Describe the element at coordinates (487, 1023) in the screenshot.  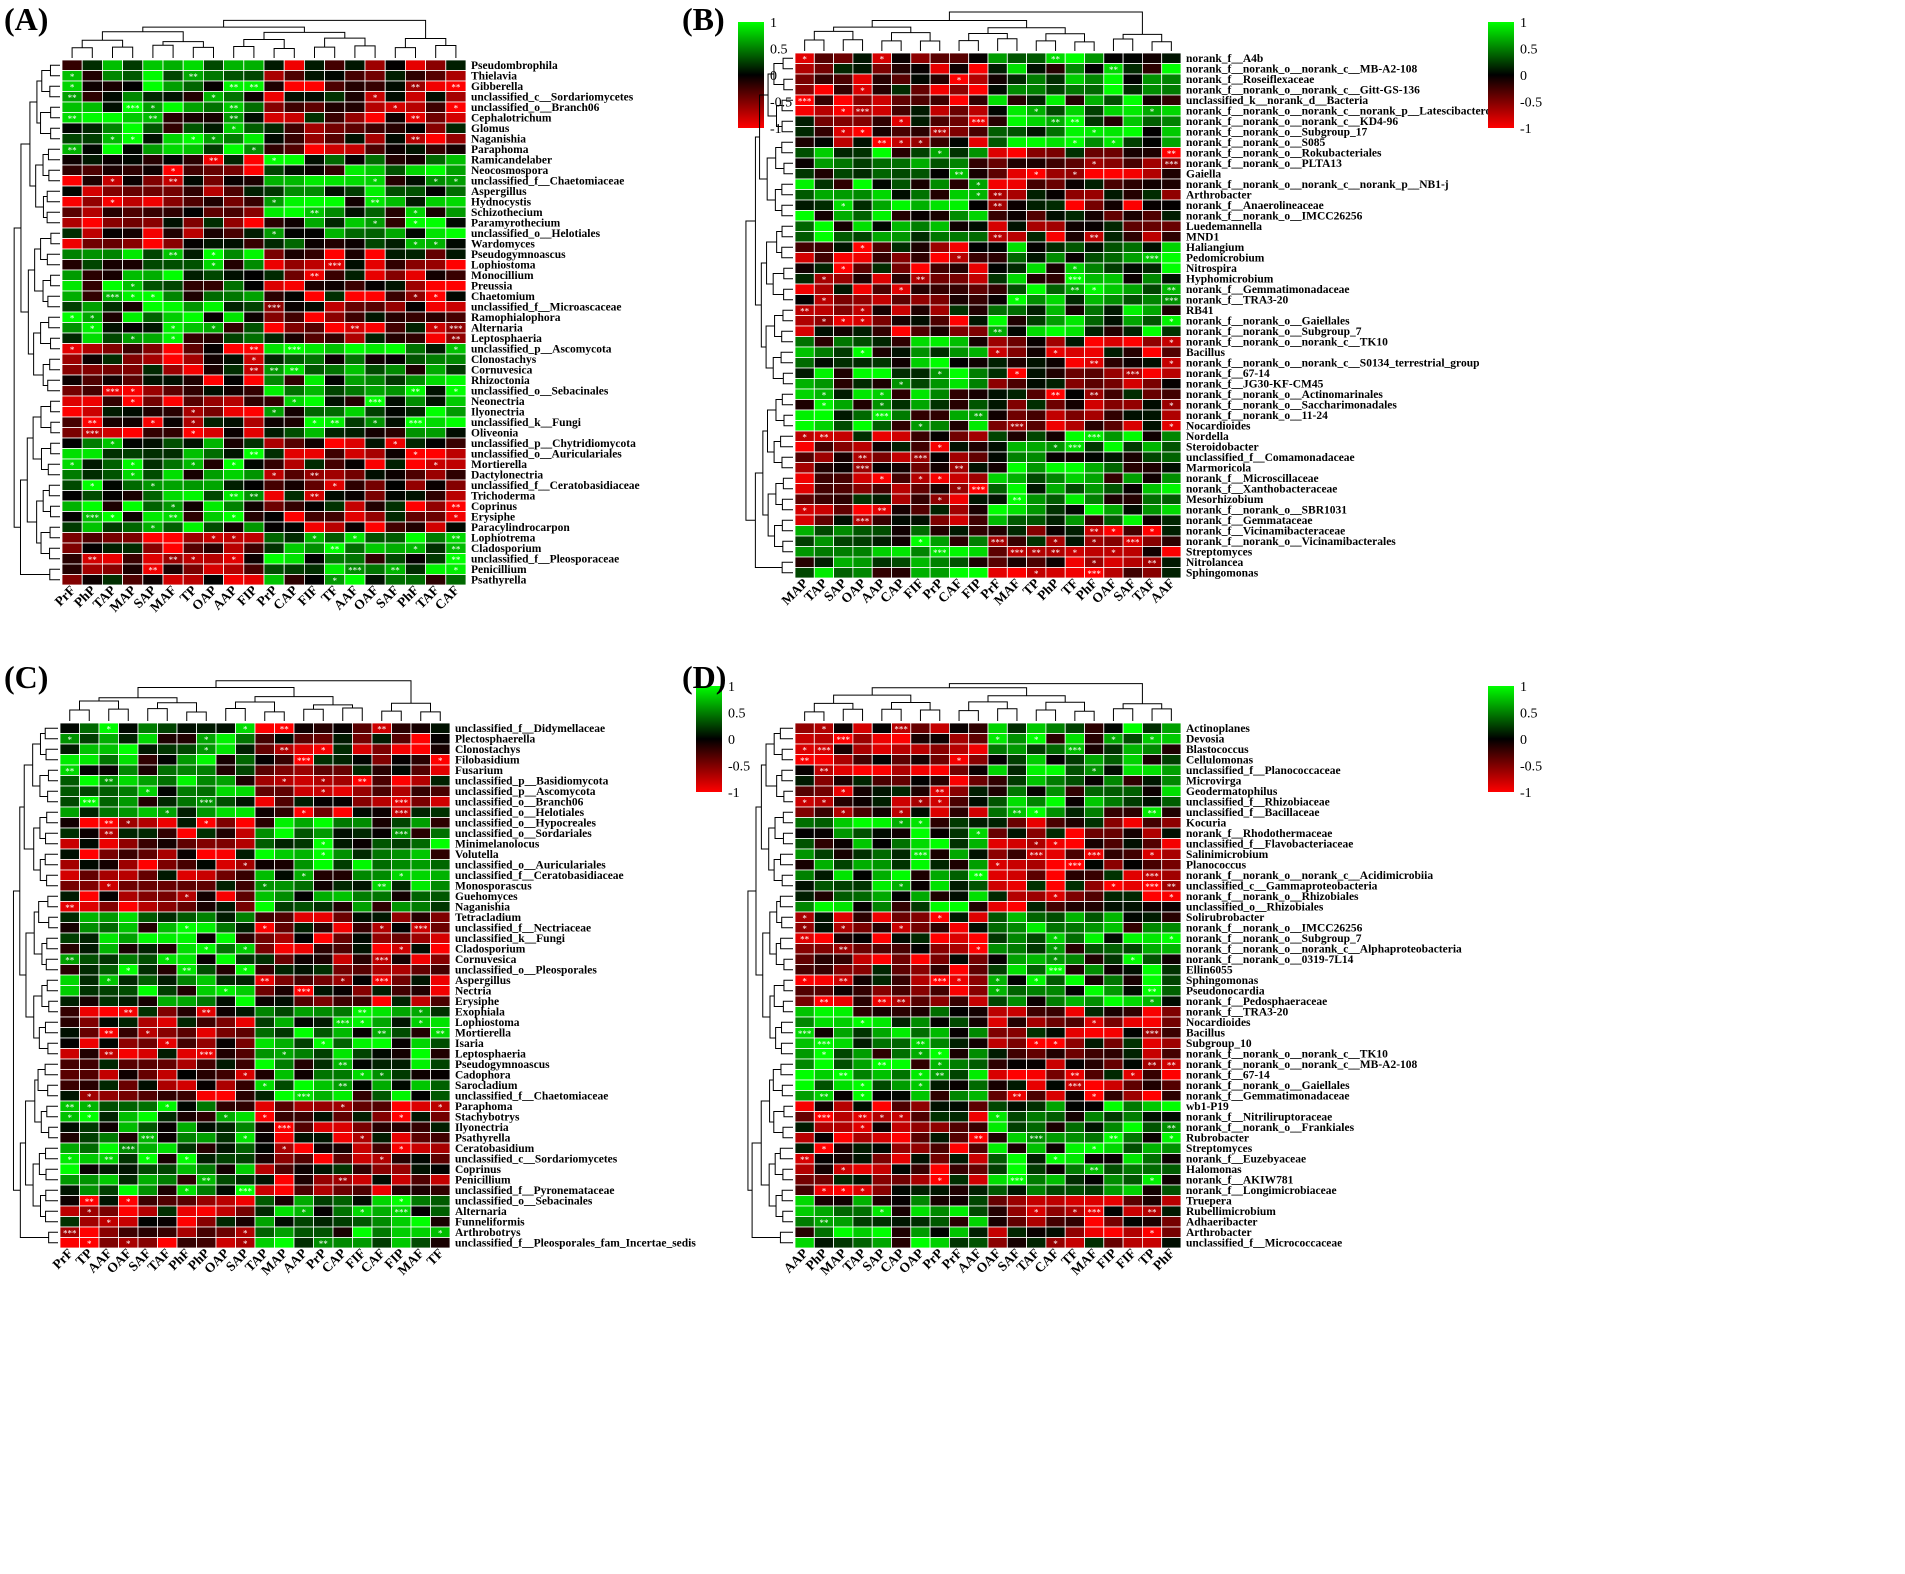
I see `row-label: Lophiostoma` at that location.